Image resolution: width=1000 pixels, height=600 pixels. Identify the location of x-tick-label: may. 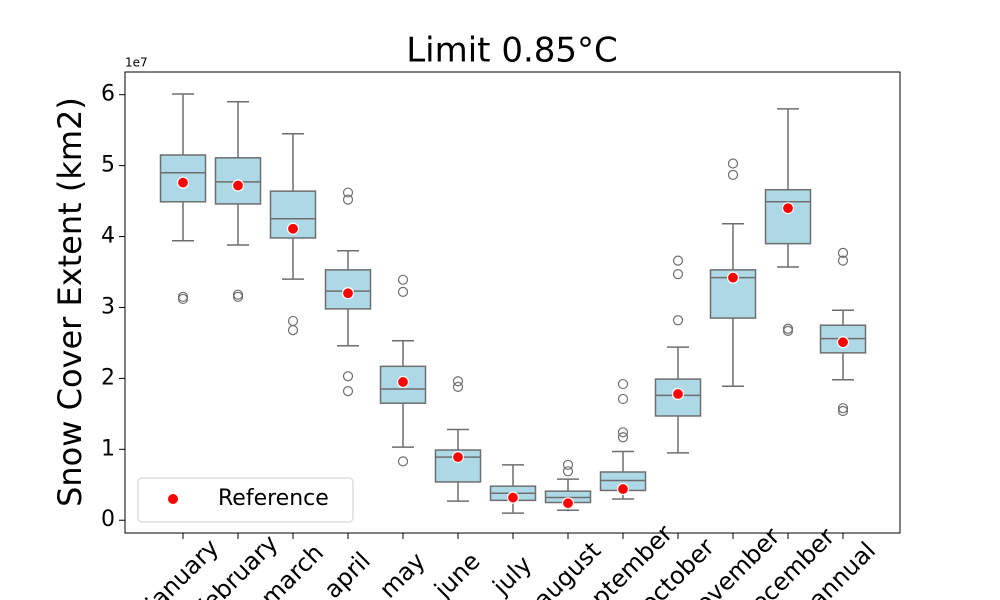
(402, 573).